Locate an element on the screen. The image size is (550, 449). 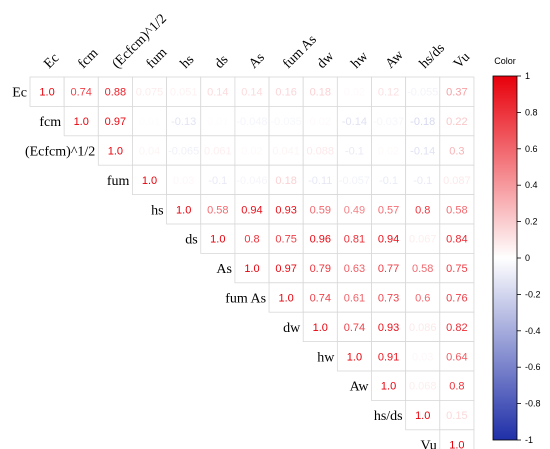
colorbar-tick-label: -1 is located at coordinates (529, 440).